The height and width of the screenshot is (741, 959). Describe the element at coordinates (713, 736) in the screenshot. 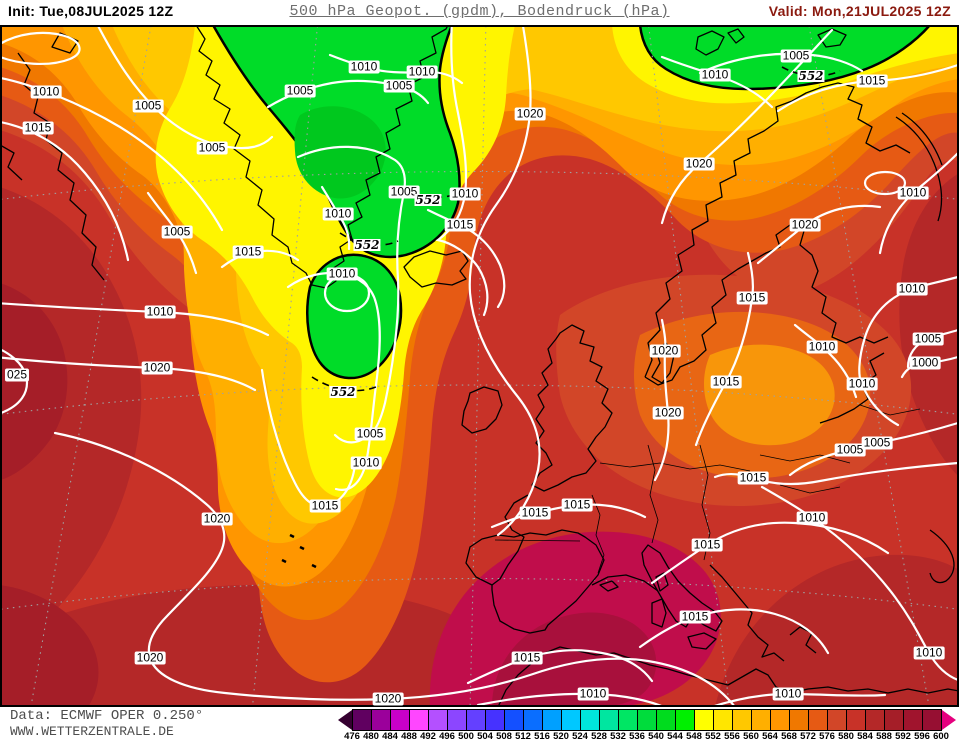

I see `scale-tick-label: 552` at that location.